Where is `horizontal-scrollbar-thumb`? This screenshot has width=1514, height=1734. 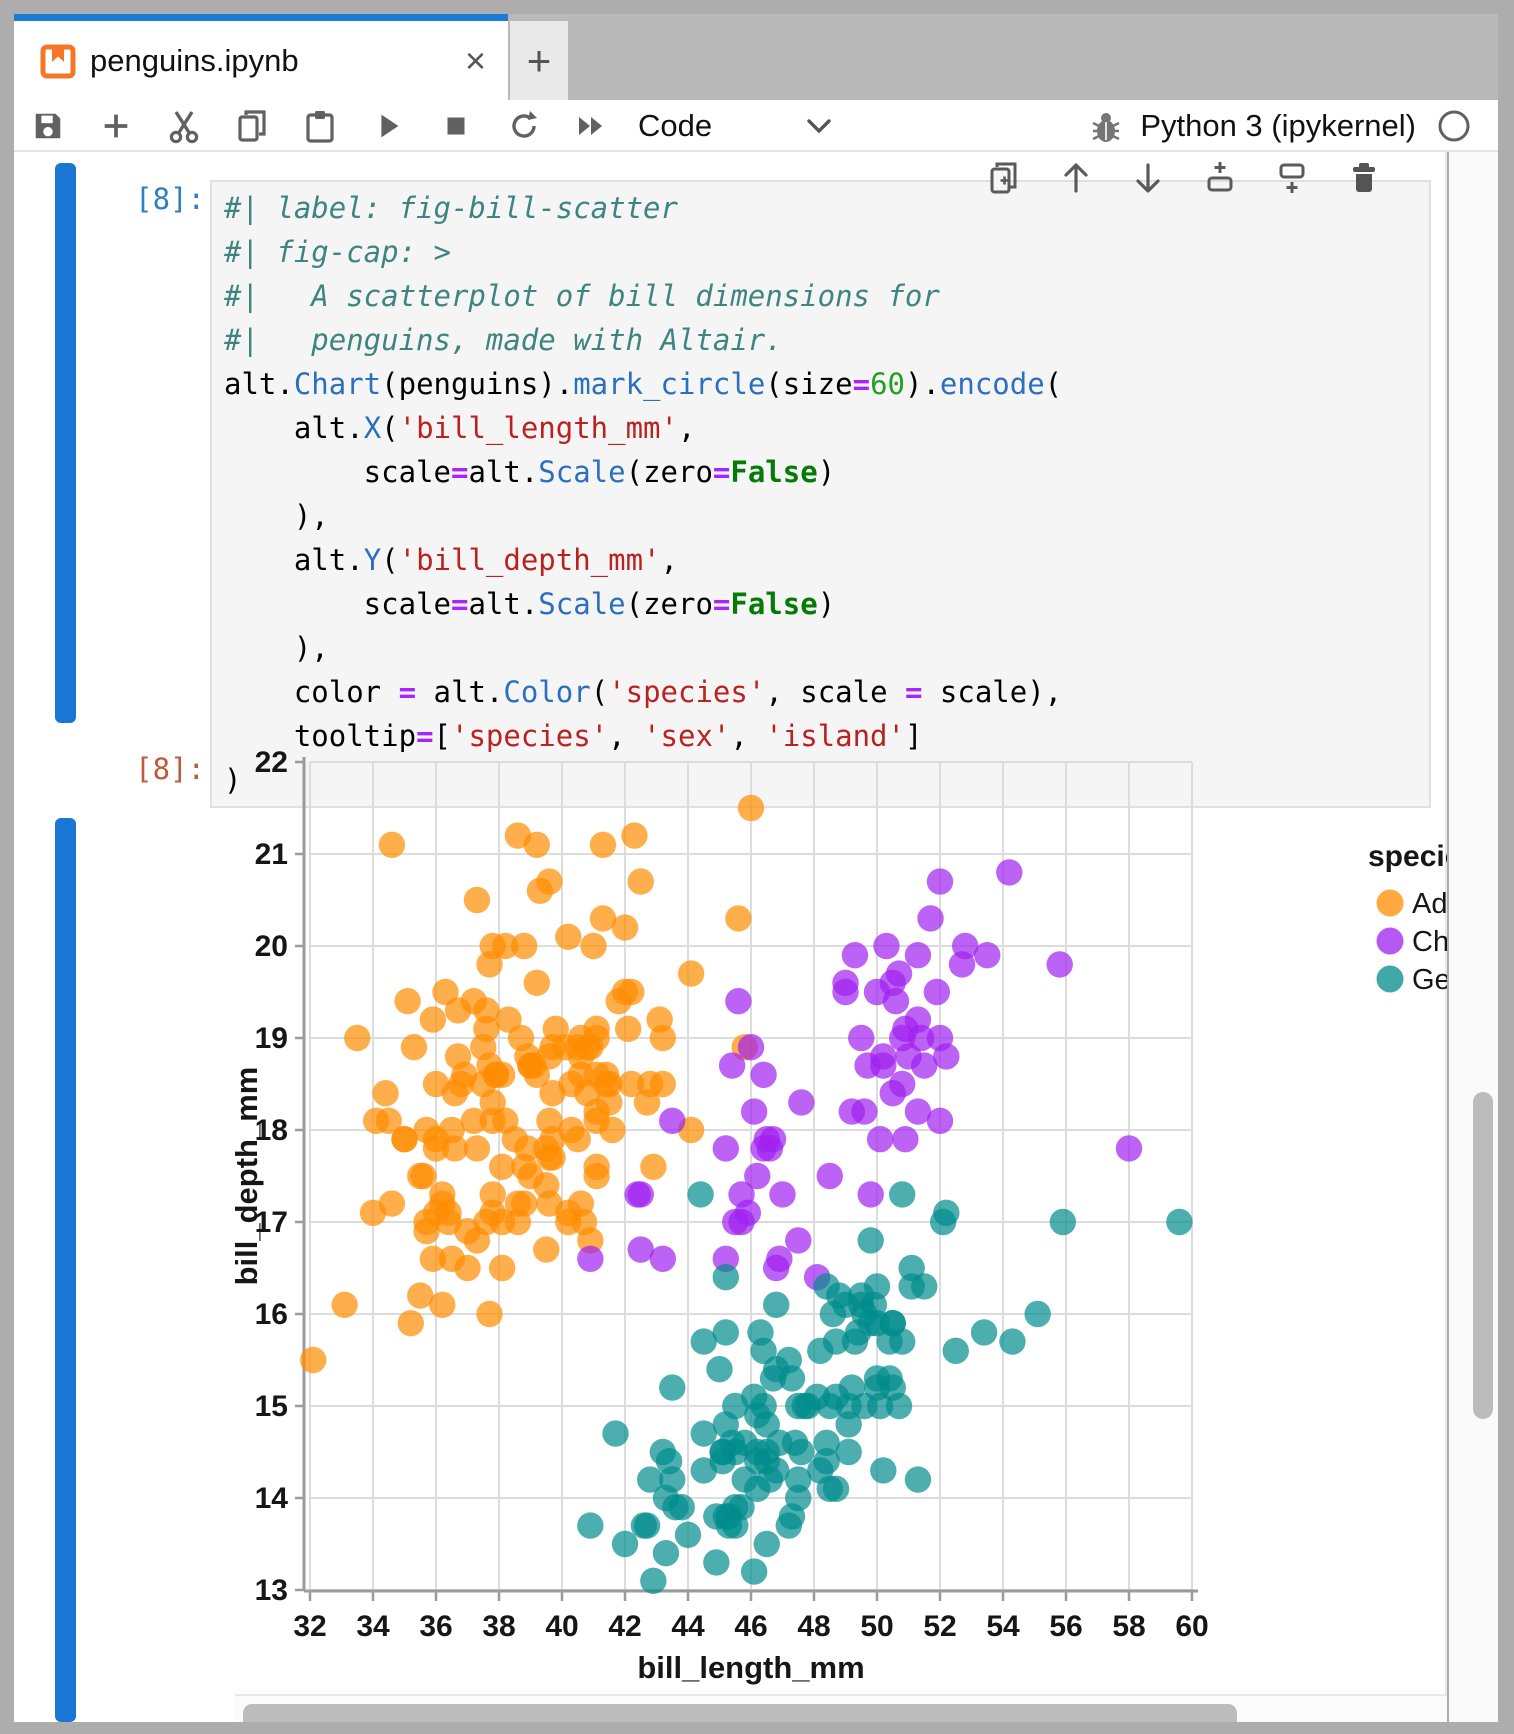 horizontal-scrollbar-thumb is located at coordinates (740, 1713).